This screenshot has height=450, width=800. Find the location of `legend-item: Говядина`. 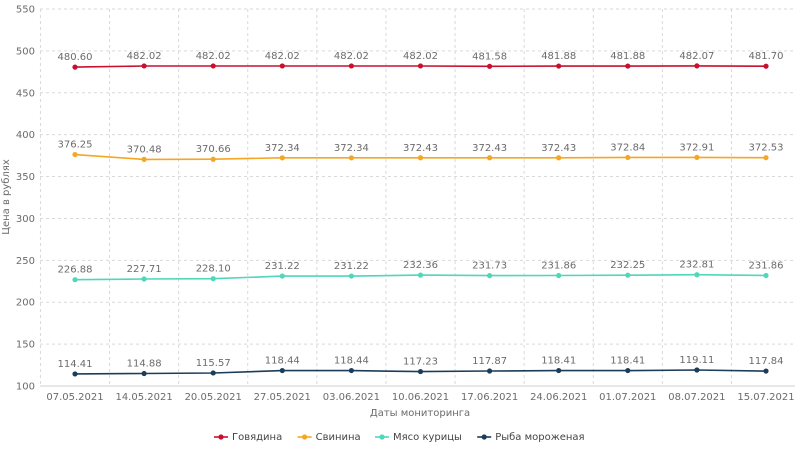

legend-item: Говядина is located at coordinates (248, 437).